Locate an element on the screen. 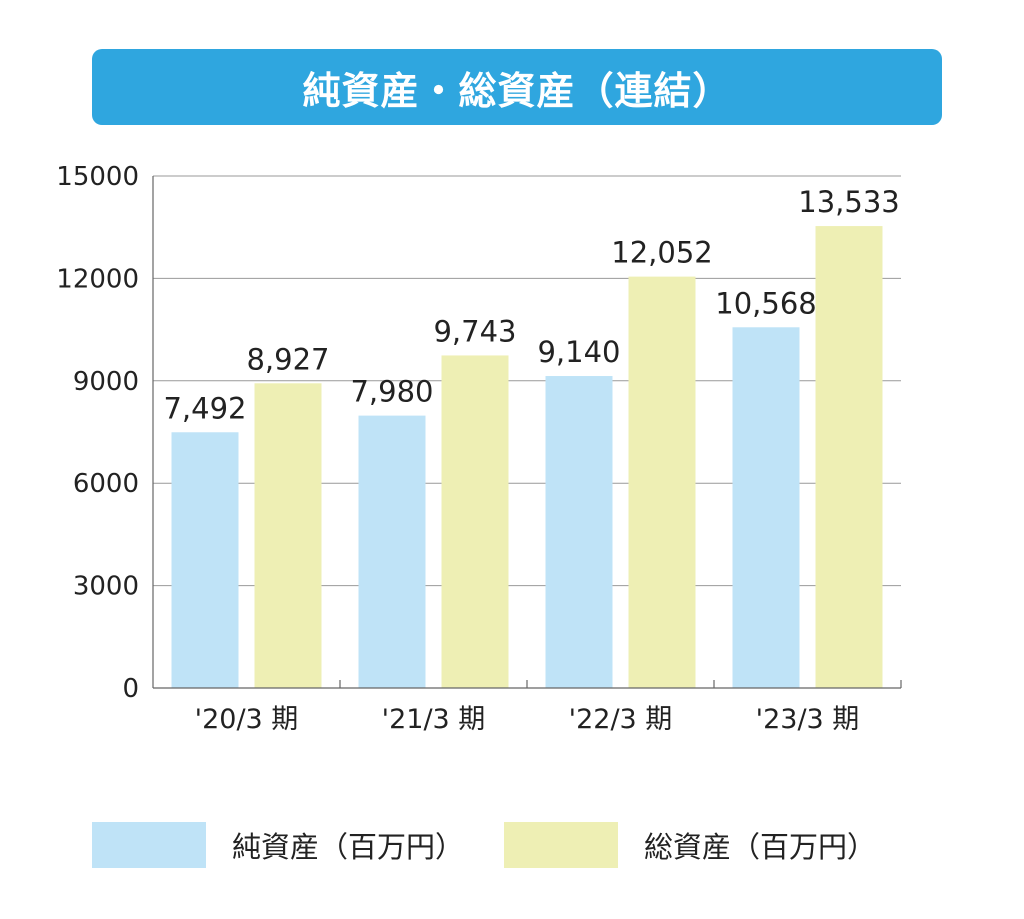 The height and width of the screenshot is (919, 1024). data-label: 7,492 is located at coordinates (204, 408).